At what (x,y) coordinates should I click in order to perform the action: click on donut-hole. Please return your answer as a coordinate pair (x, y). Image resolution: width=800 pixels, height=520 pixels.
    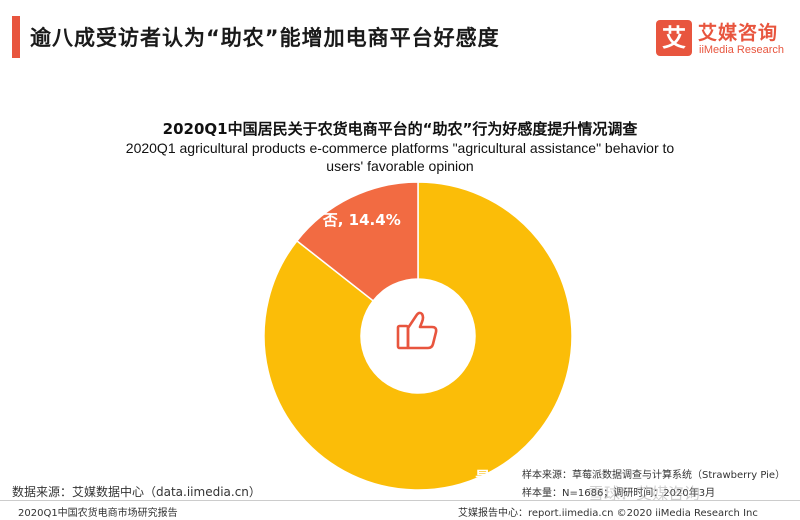
    Looking at the image, I should click on (418, 336).